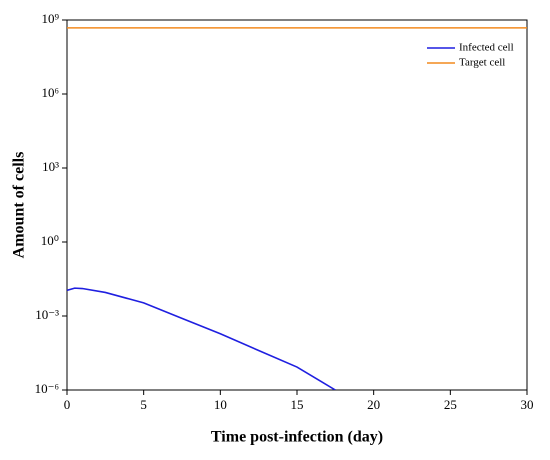  I want to click on y-tick-label: 10⁻³, so click(47, 314).